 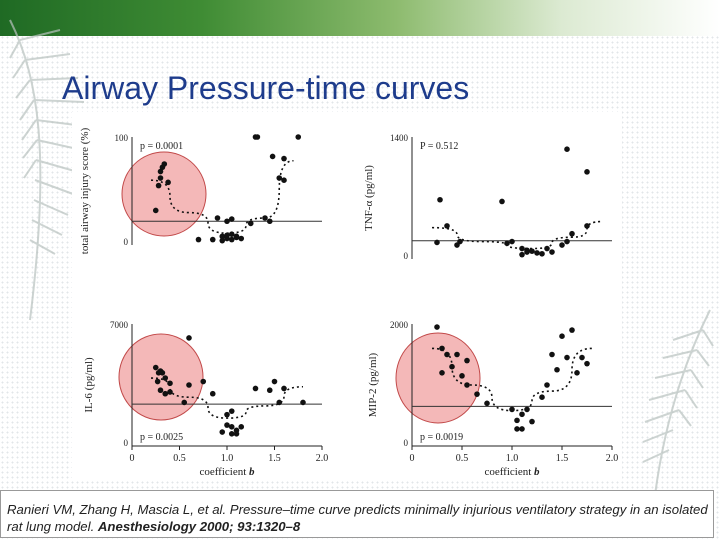 I want to click on fit-curve, so click(x=227, y=398).